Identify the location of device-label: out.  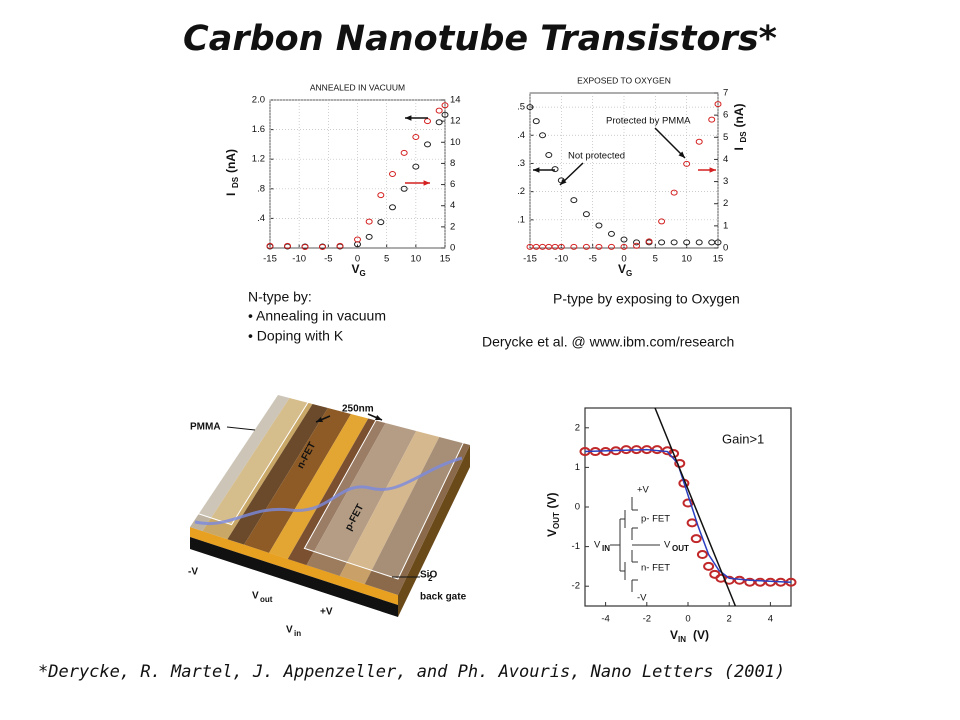
(266, 599).